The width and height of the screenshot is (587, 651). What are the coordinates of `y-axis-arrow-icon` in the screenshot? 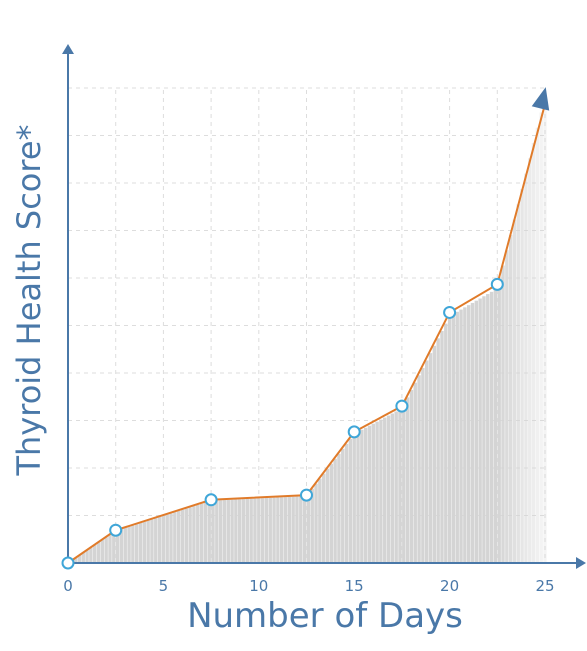 It's located at (68, 49).